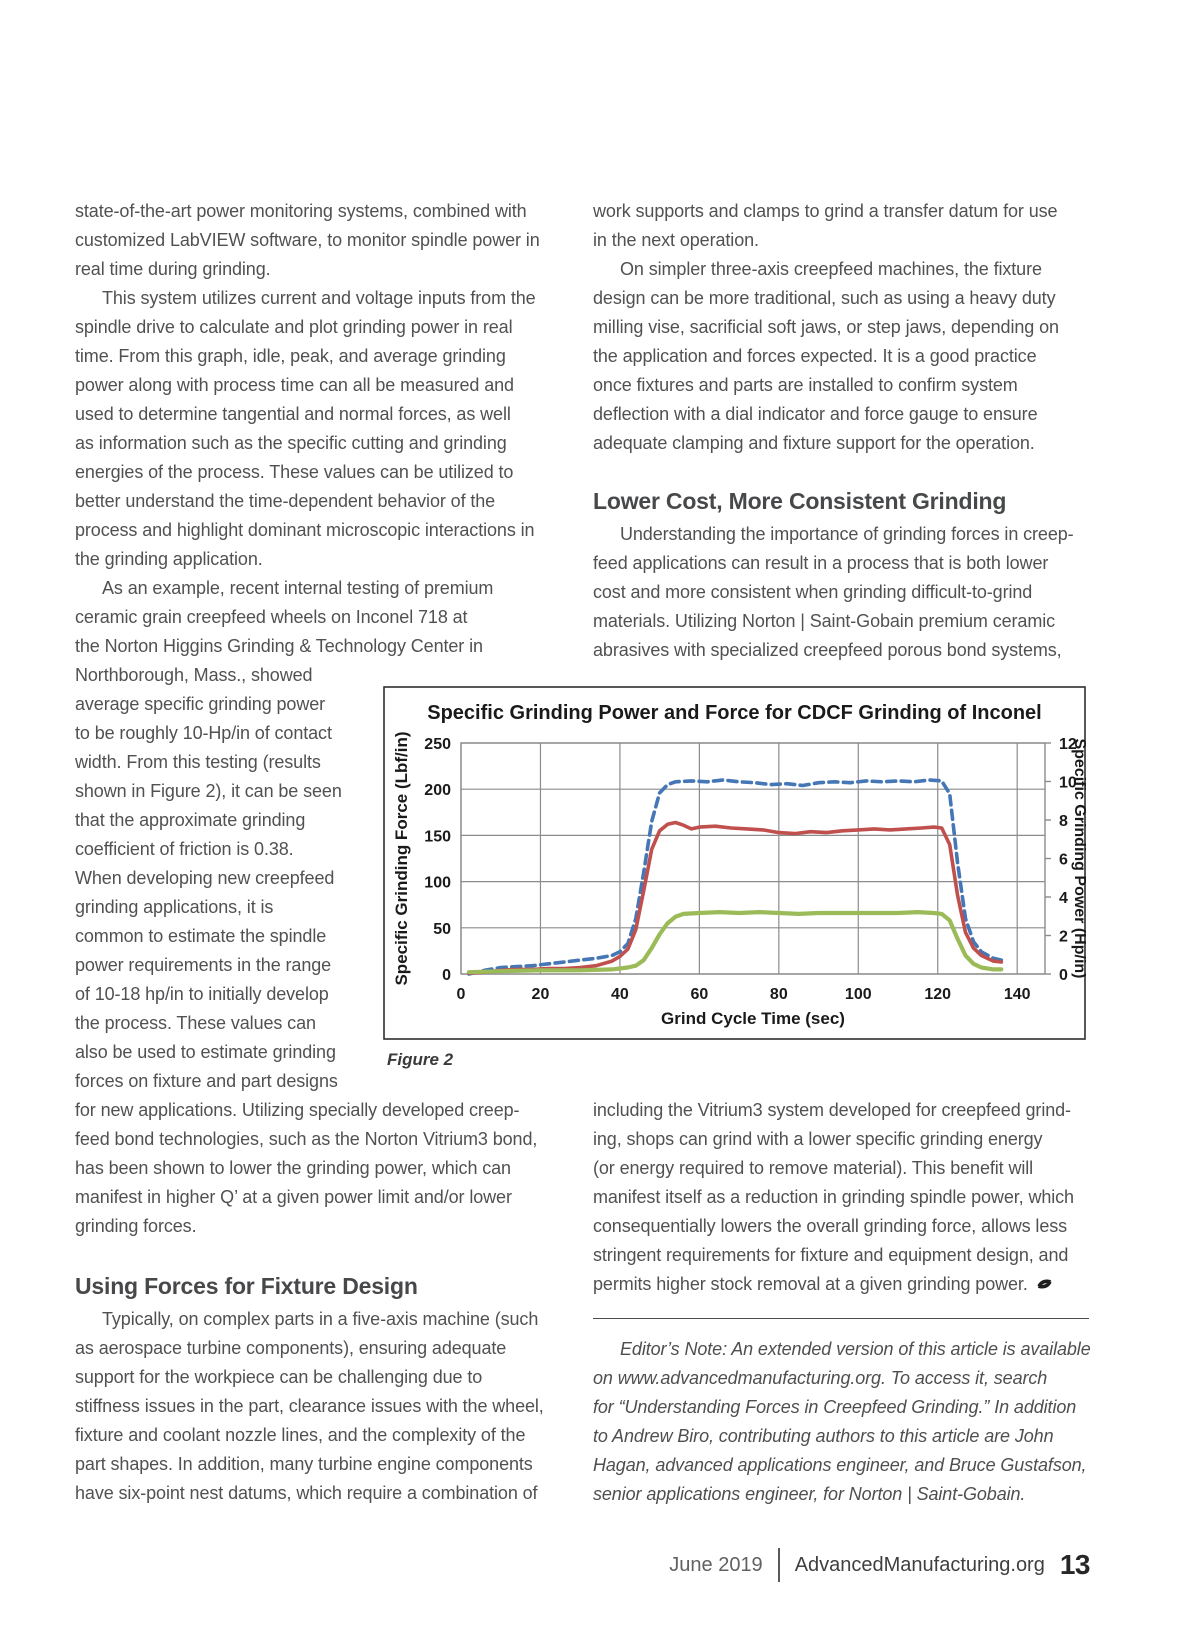 The width and height of the screenshot is (1200, 1625). I want to click on footer-page-number: 13, so click(1075, 1564).